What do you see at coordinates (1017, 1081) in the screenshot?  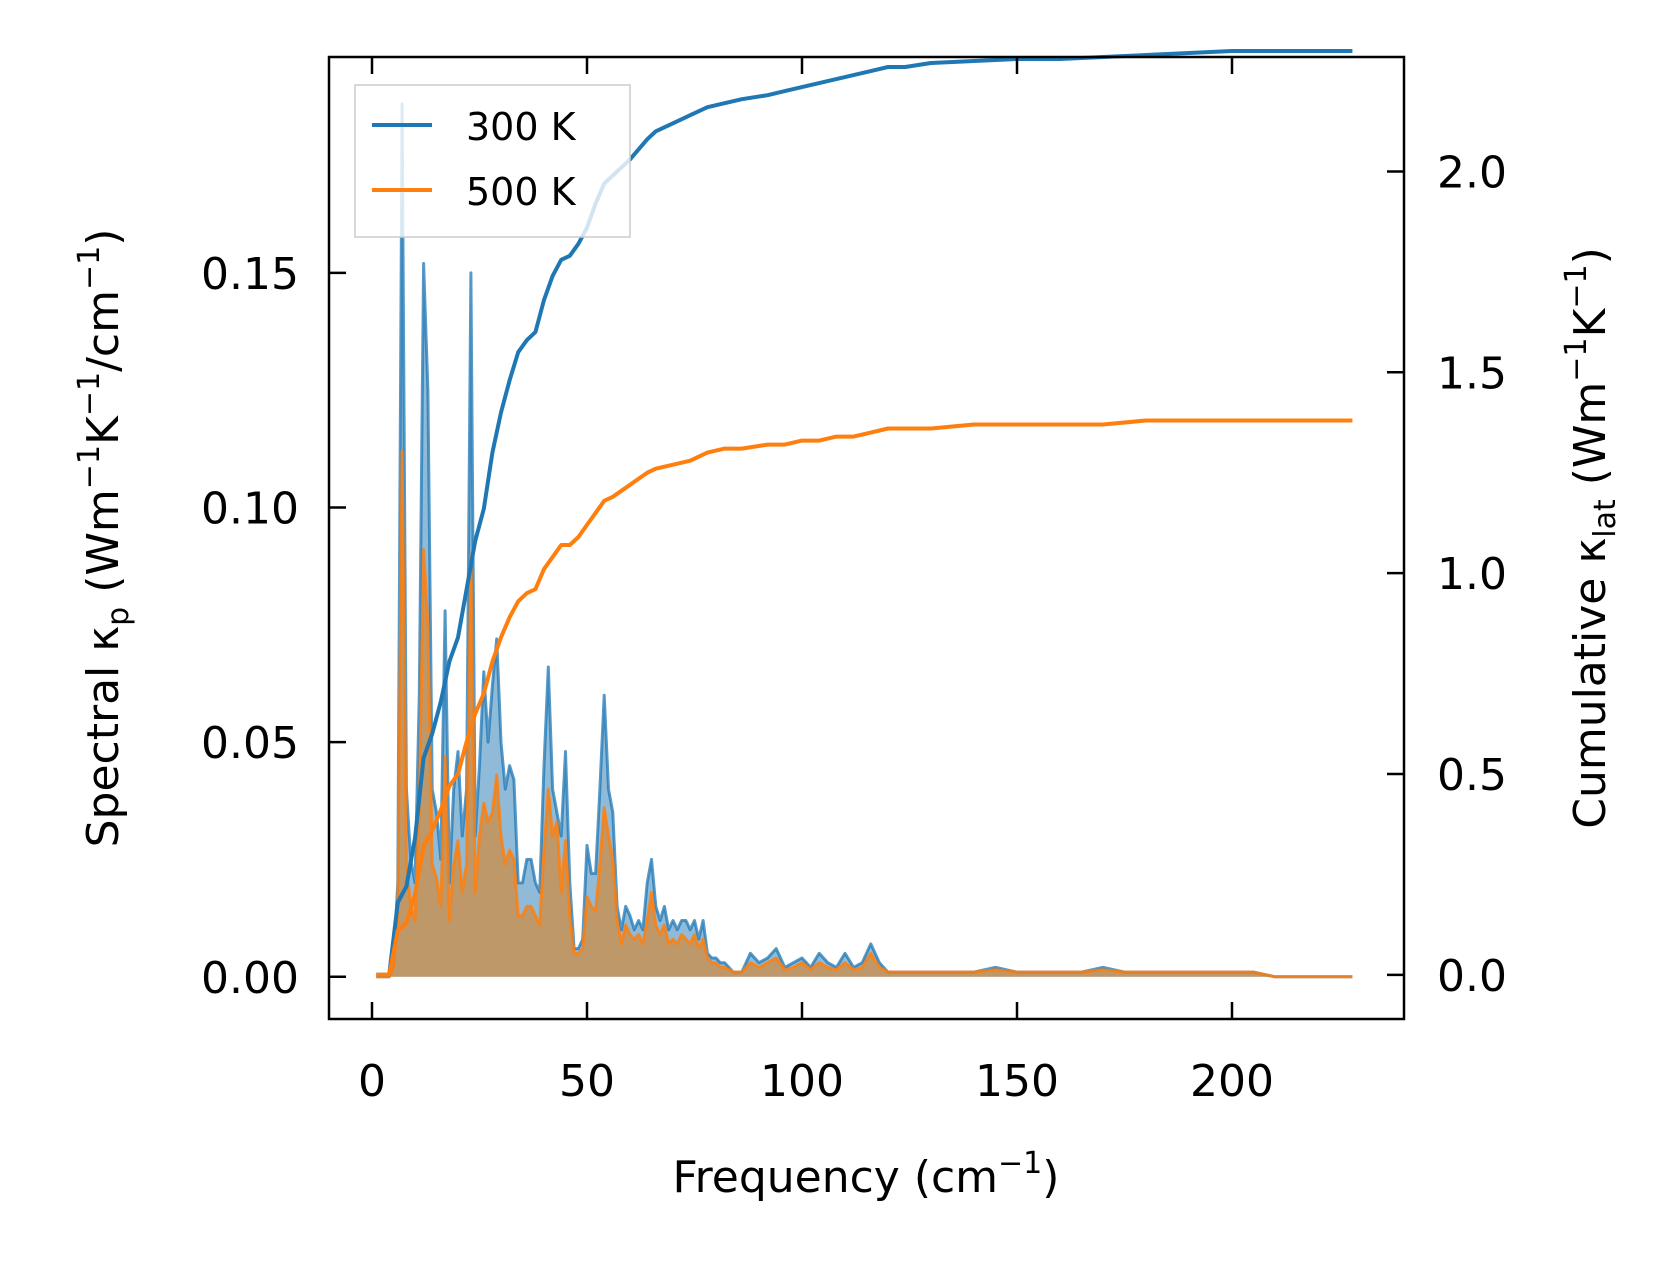 I see `x-tick-label: 150` at bounding box center [1017, 1081].